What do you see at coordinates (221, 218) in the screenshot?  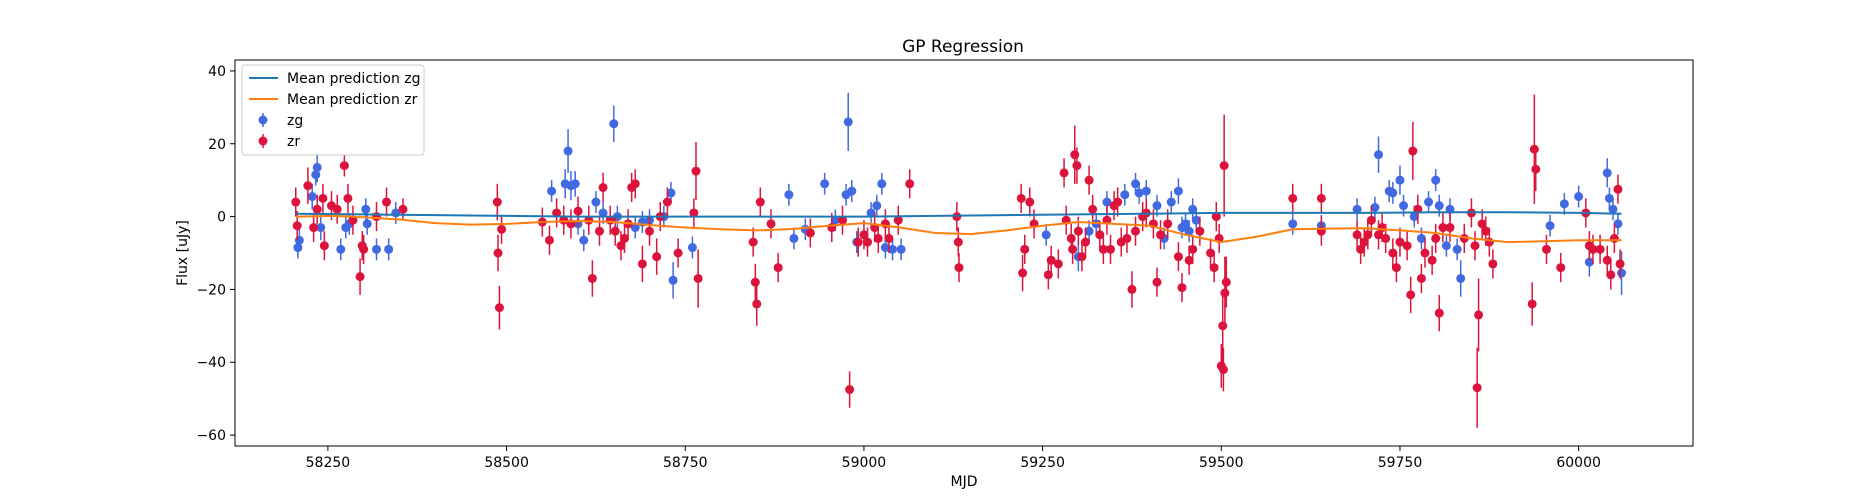 I see `y-tick-label: 0` at bounding box center [221, 218].